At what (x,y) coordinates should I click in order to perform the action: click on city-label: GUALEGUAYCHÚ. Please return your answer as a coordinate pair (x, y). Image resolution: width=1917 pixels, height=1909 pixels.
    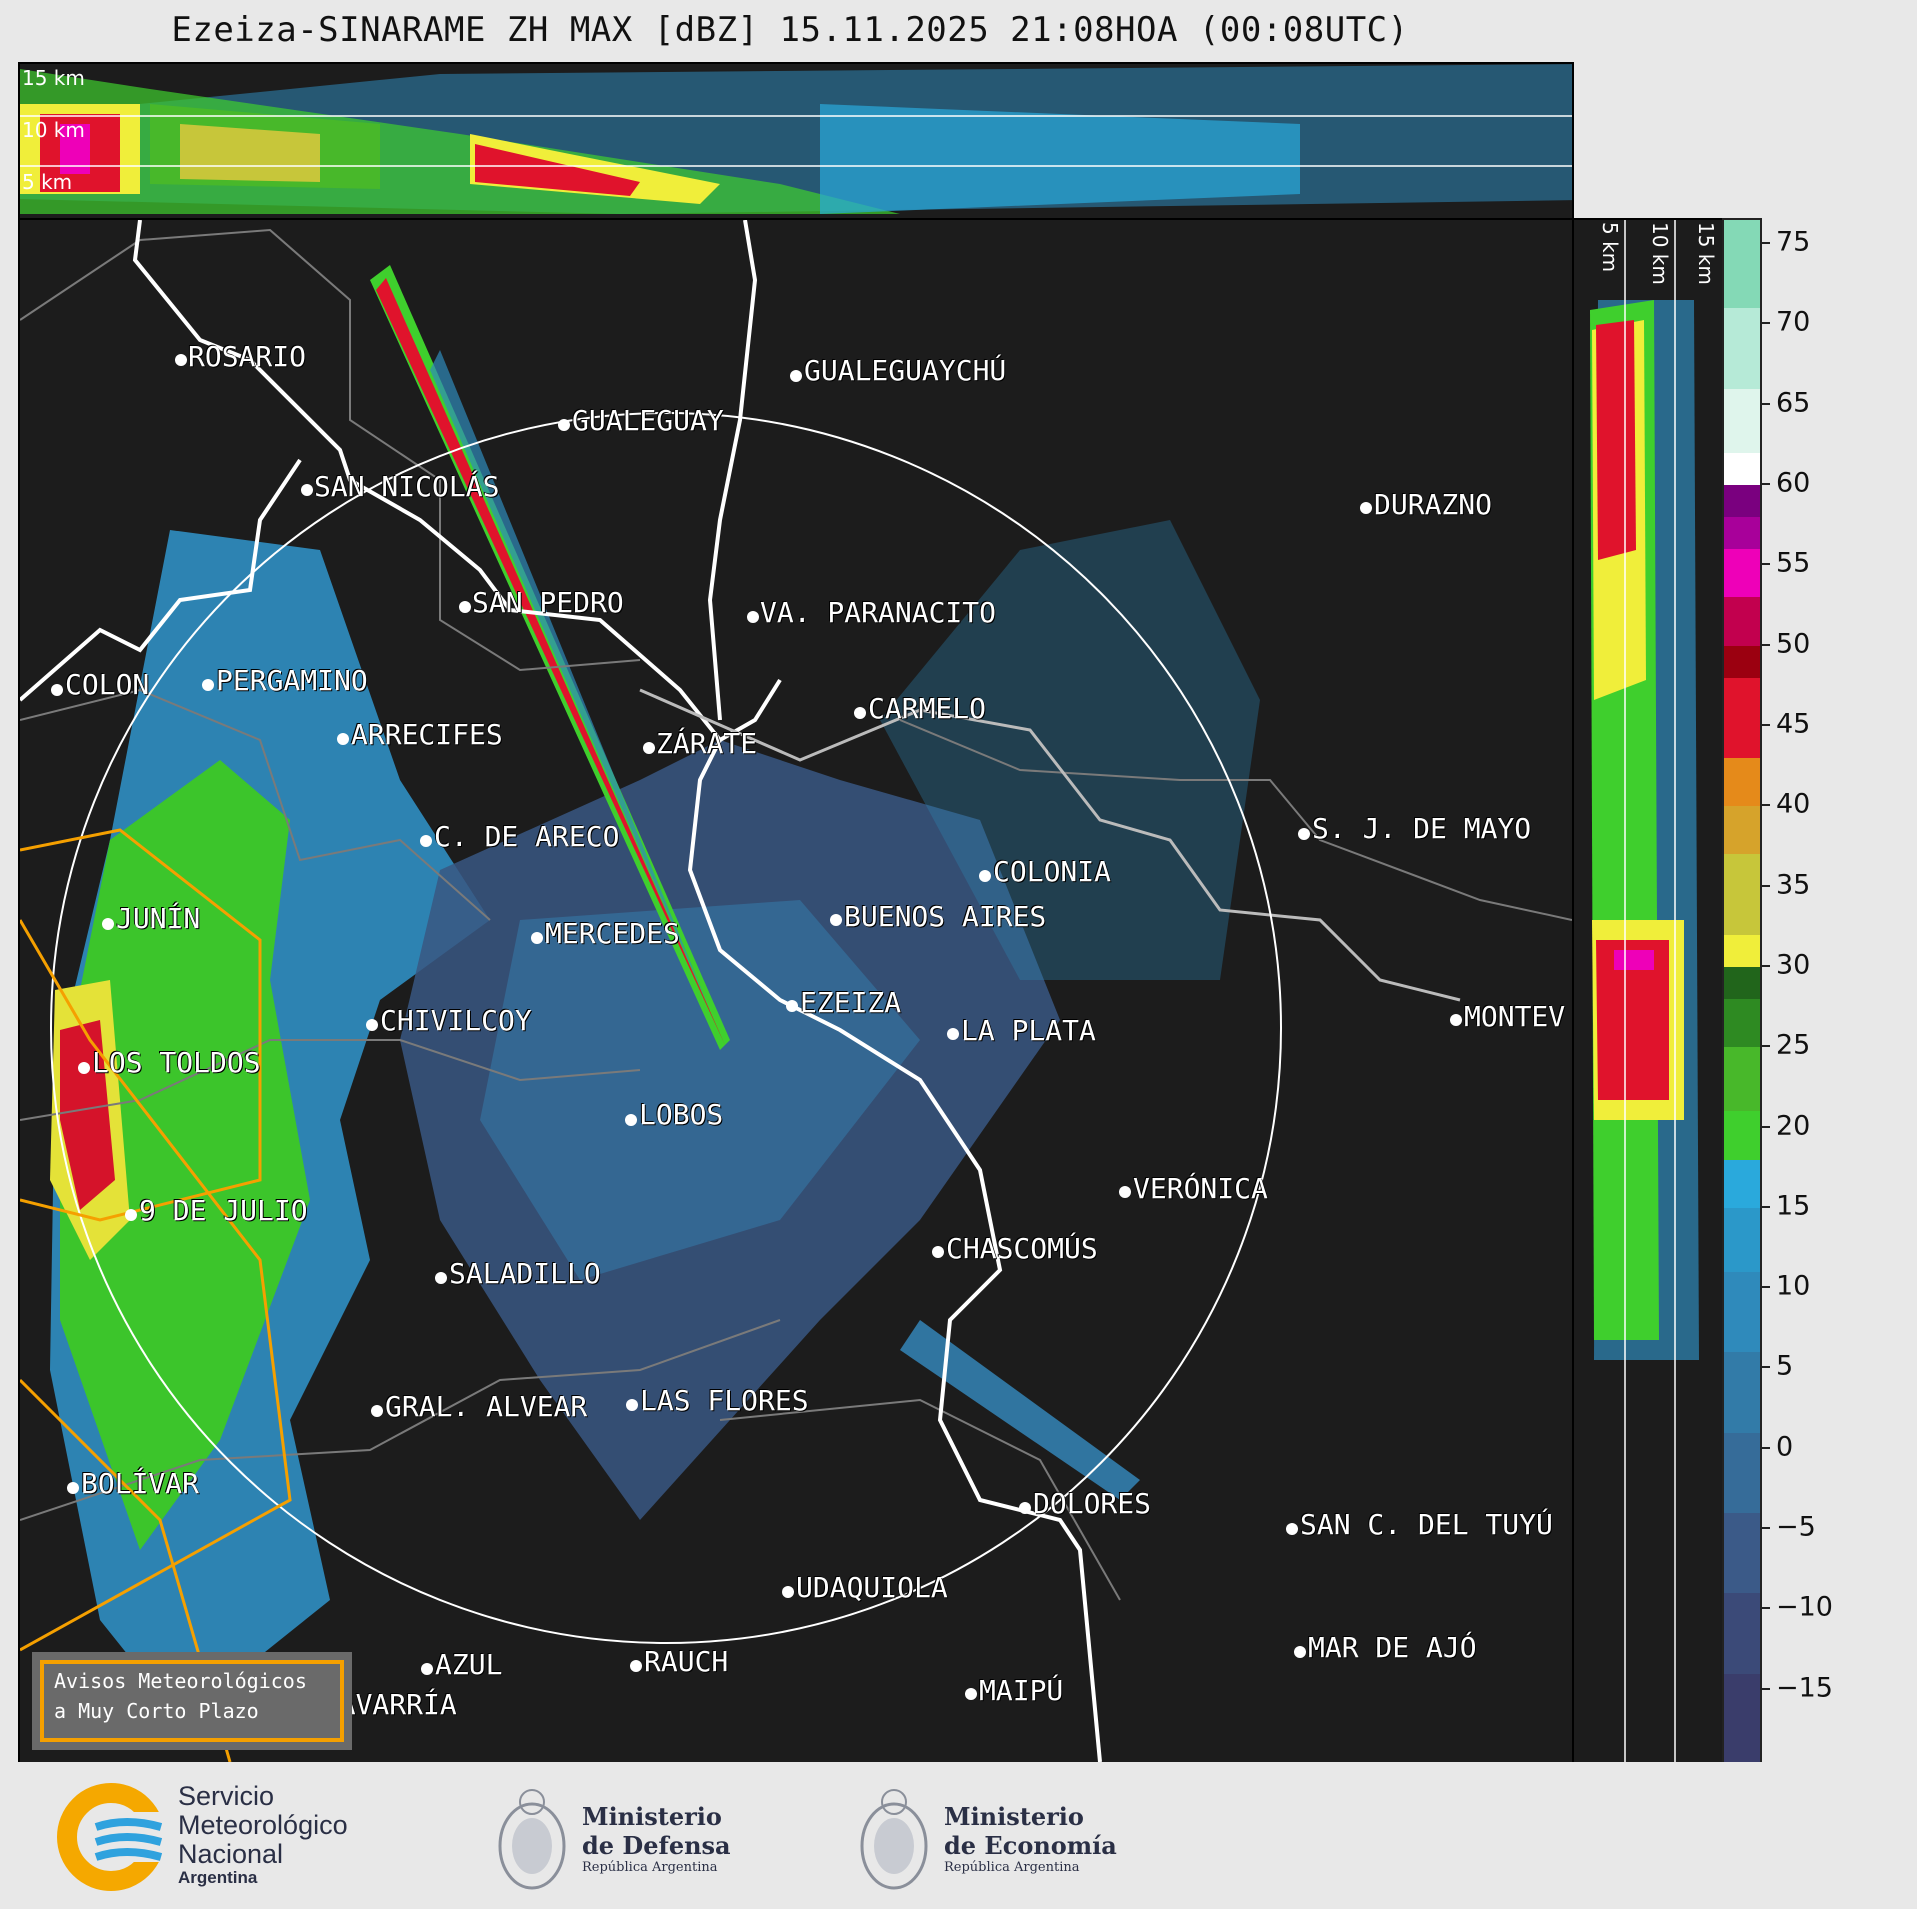
    Looking at the image, I should click on (905, 370).